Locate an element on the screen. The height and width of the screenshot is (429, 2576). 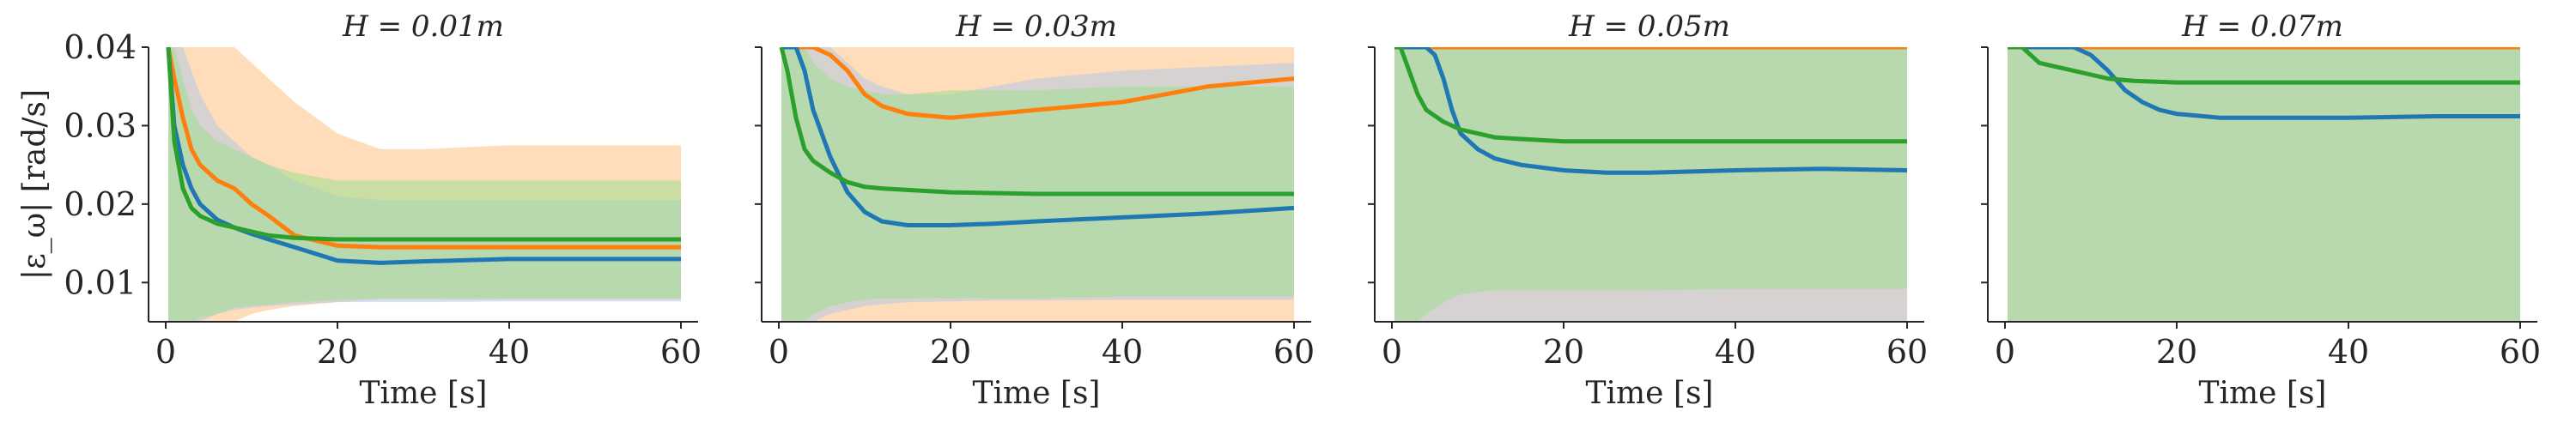
subplot-title: H = 0.03m is located at coordinates (1036, 27).